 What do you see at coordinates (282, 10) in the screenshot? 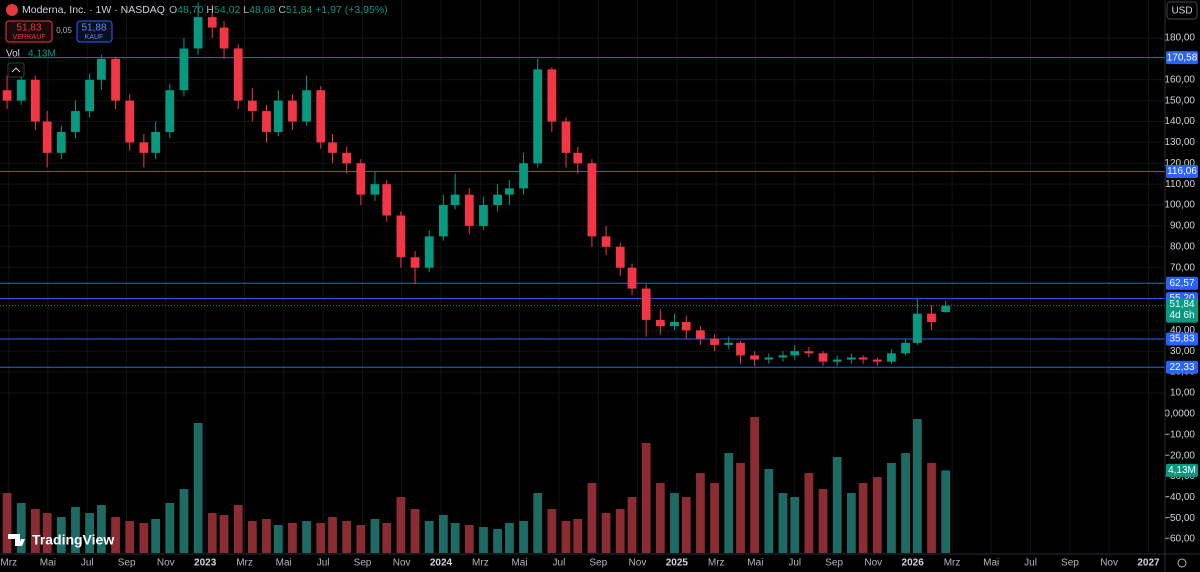
I see `c-label: C` at bounding box center [282, 10].